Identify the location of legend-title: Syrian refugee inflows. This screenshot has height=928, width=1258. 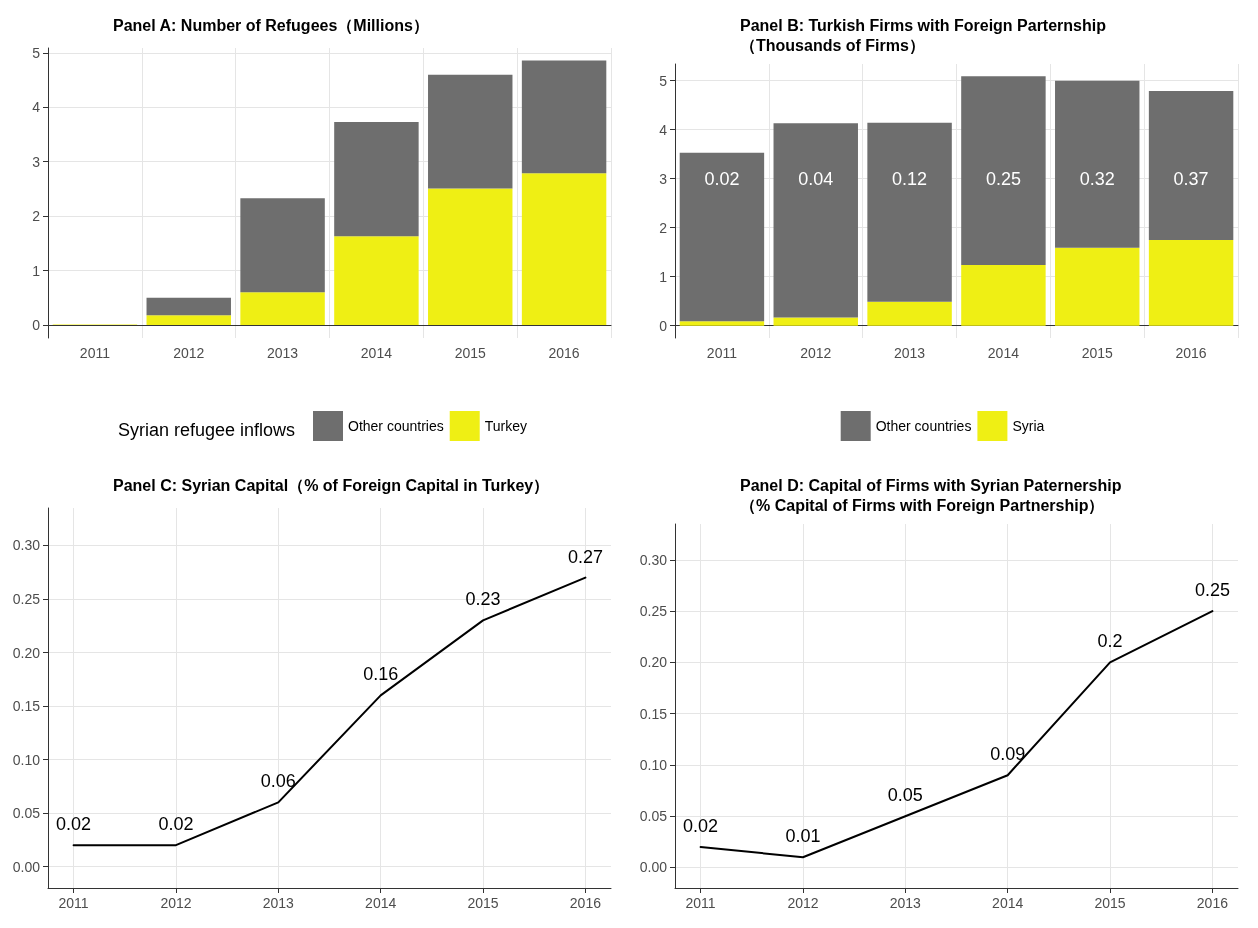
(206, 430).